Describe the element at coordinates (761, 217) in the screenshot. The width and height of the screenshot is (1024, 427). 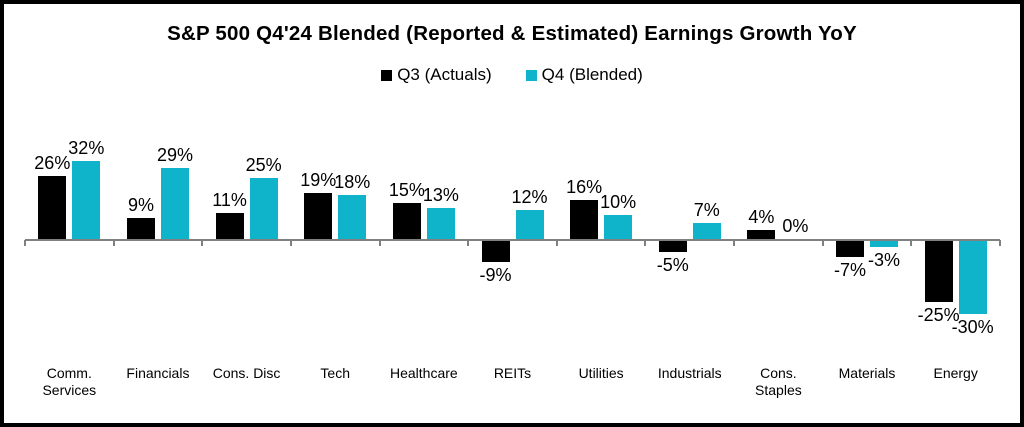
I see `data-label: 4%` at that location.